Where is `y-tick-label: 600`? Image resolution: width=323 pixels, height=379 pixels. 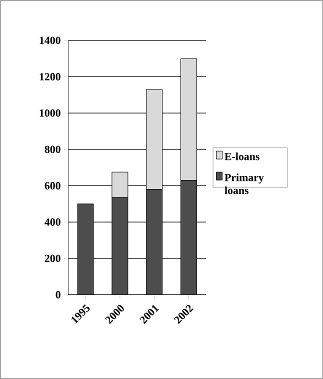
y-tick-label: 600 is located at coordinates (52, 186).